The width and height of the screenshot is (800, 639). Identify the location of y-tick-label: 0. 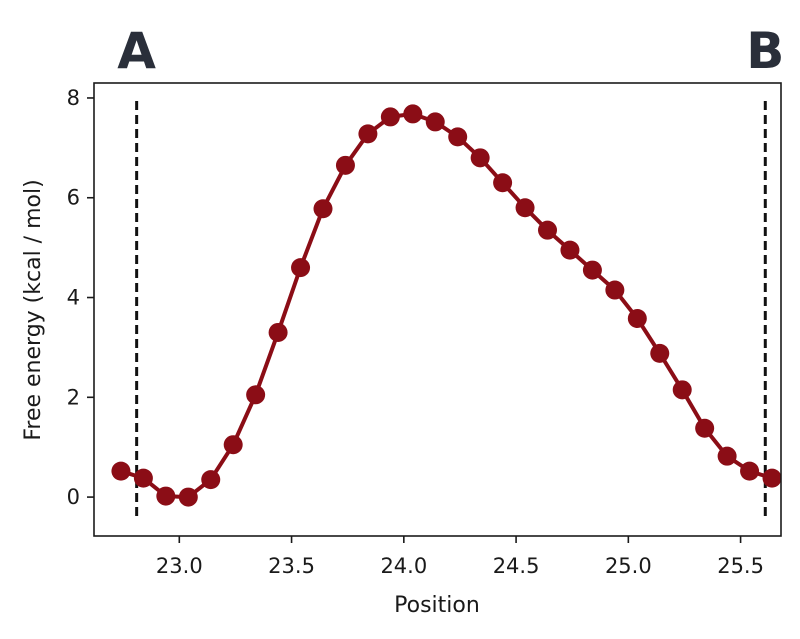
(73, 497).